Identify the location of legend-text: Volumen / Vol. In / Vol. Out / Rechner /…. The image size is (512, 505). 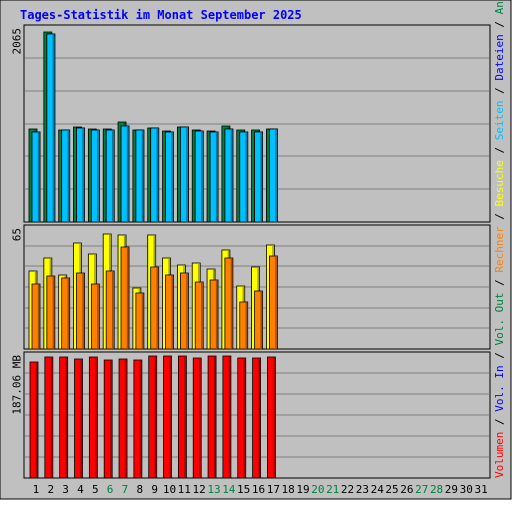
(499, 239).